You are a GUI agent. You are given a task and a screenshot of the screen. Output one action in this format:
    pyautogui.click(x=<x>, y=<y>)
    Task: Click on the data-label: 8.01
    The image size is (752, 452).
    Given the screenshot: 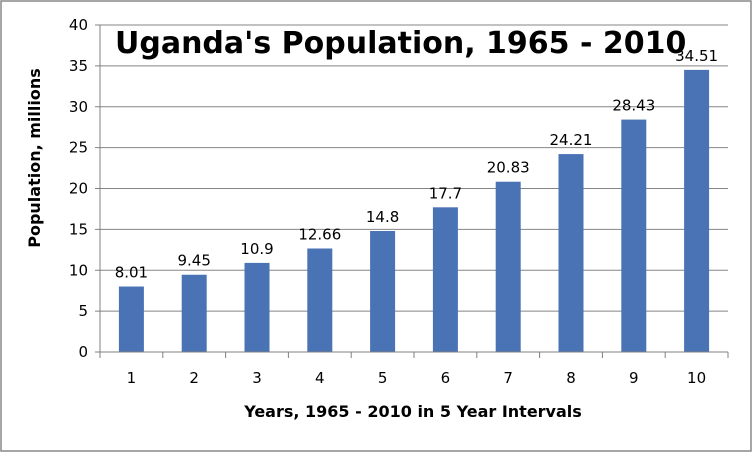 What is the action you would take?
    pyautogui.click(x=131, y=273)
    